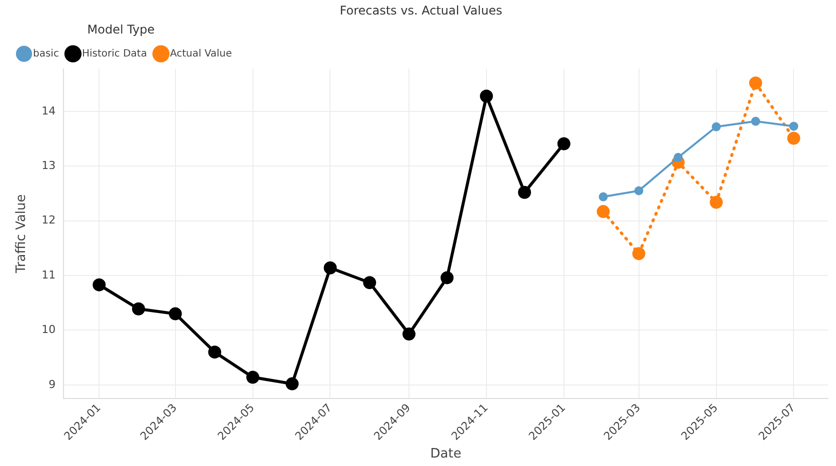 The width and height of the screenshot is (836, 466). What do you see at coordinates (121, 29) in the screenshot?
I see `legend-title: Model Type` at bounding box center [121, 29].